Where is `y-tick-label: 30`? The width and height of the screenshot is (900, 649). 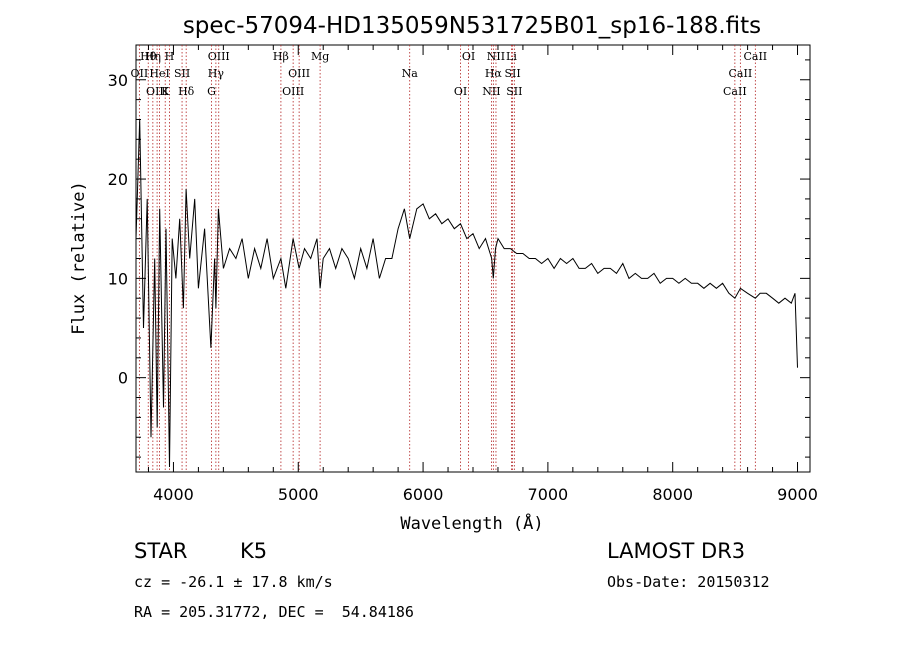 y-tick-label: 30 is located at coordinates (118, 80).